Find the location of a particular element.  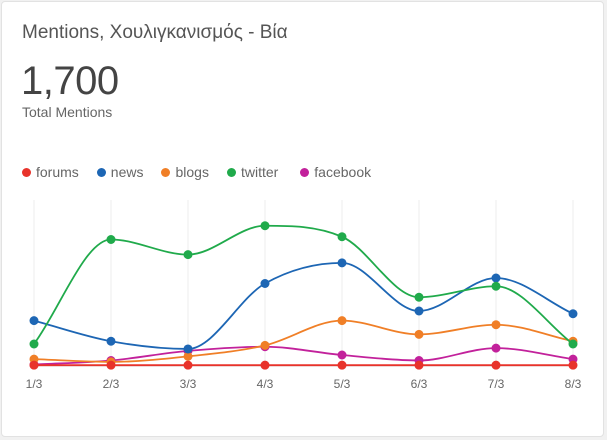

legend-label-facebook: facebook is located at coordinates (343, 172).